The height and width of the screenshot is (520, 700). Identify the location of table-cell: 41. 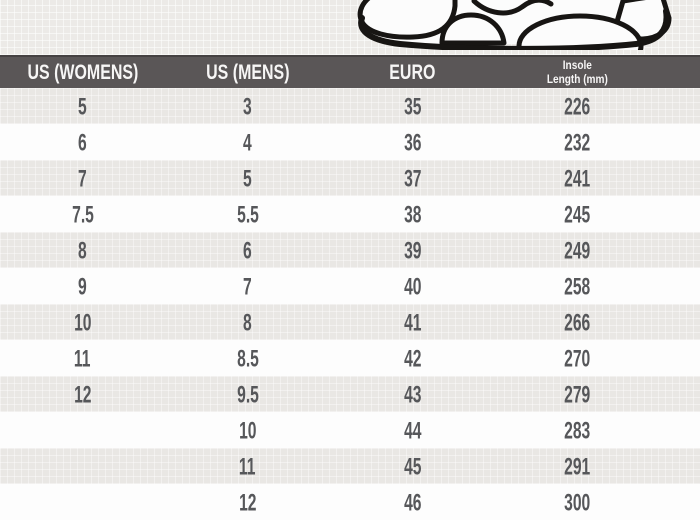
(412, 322).